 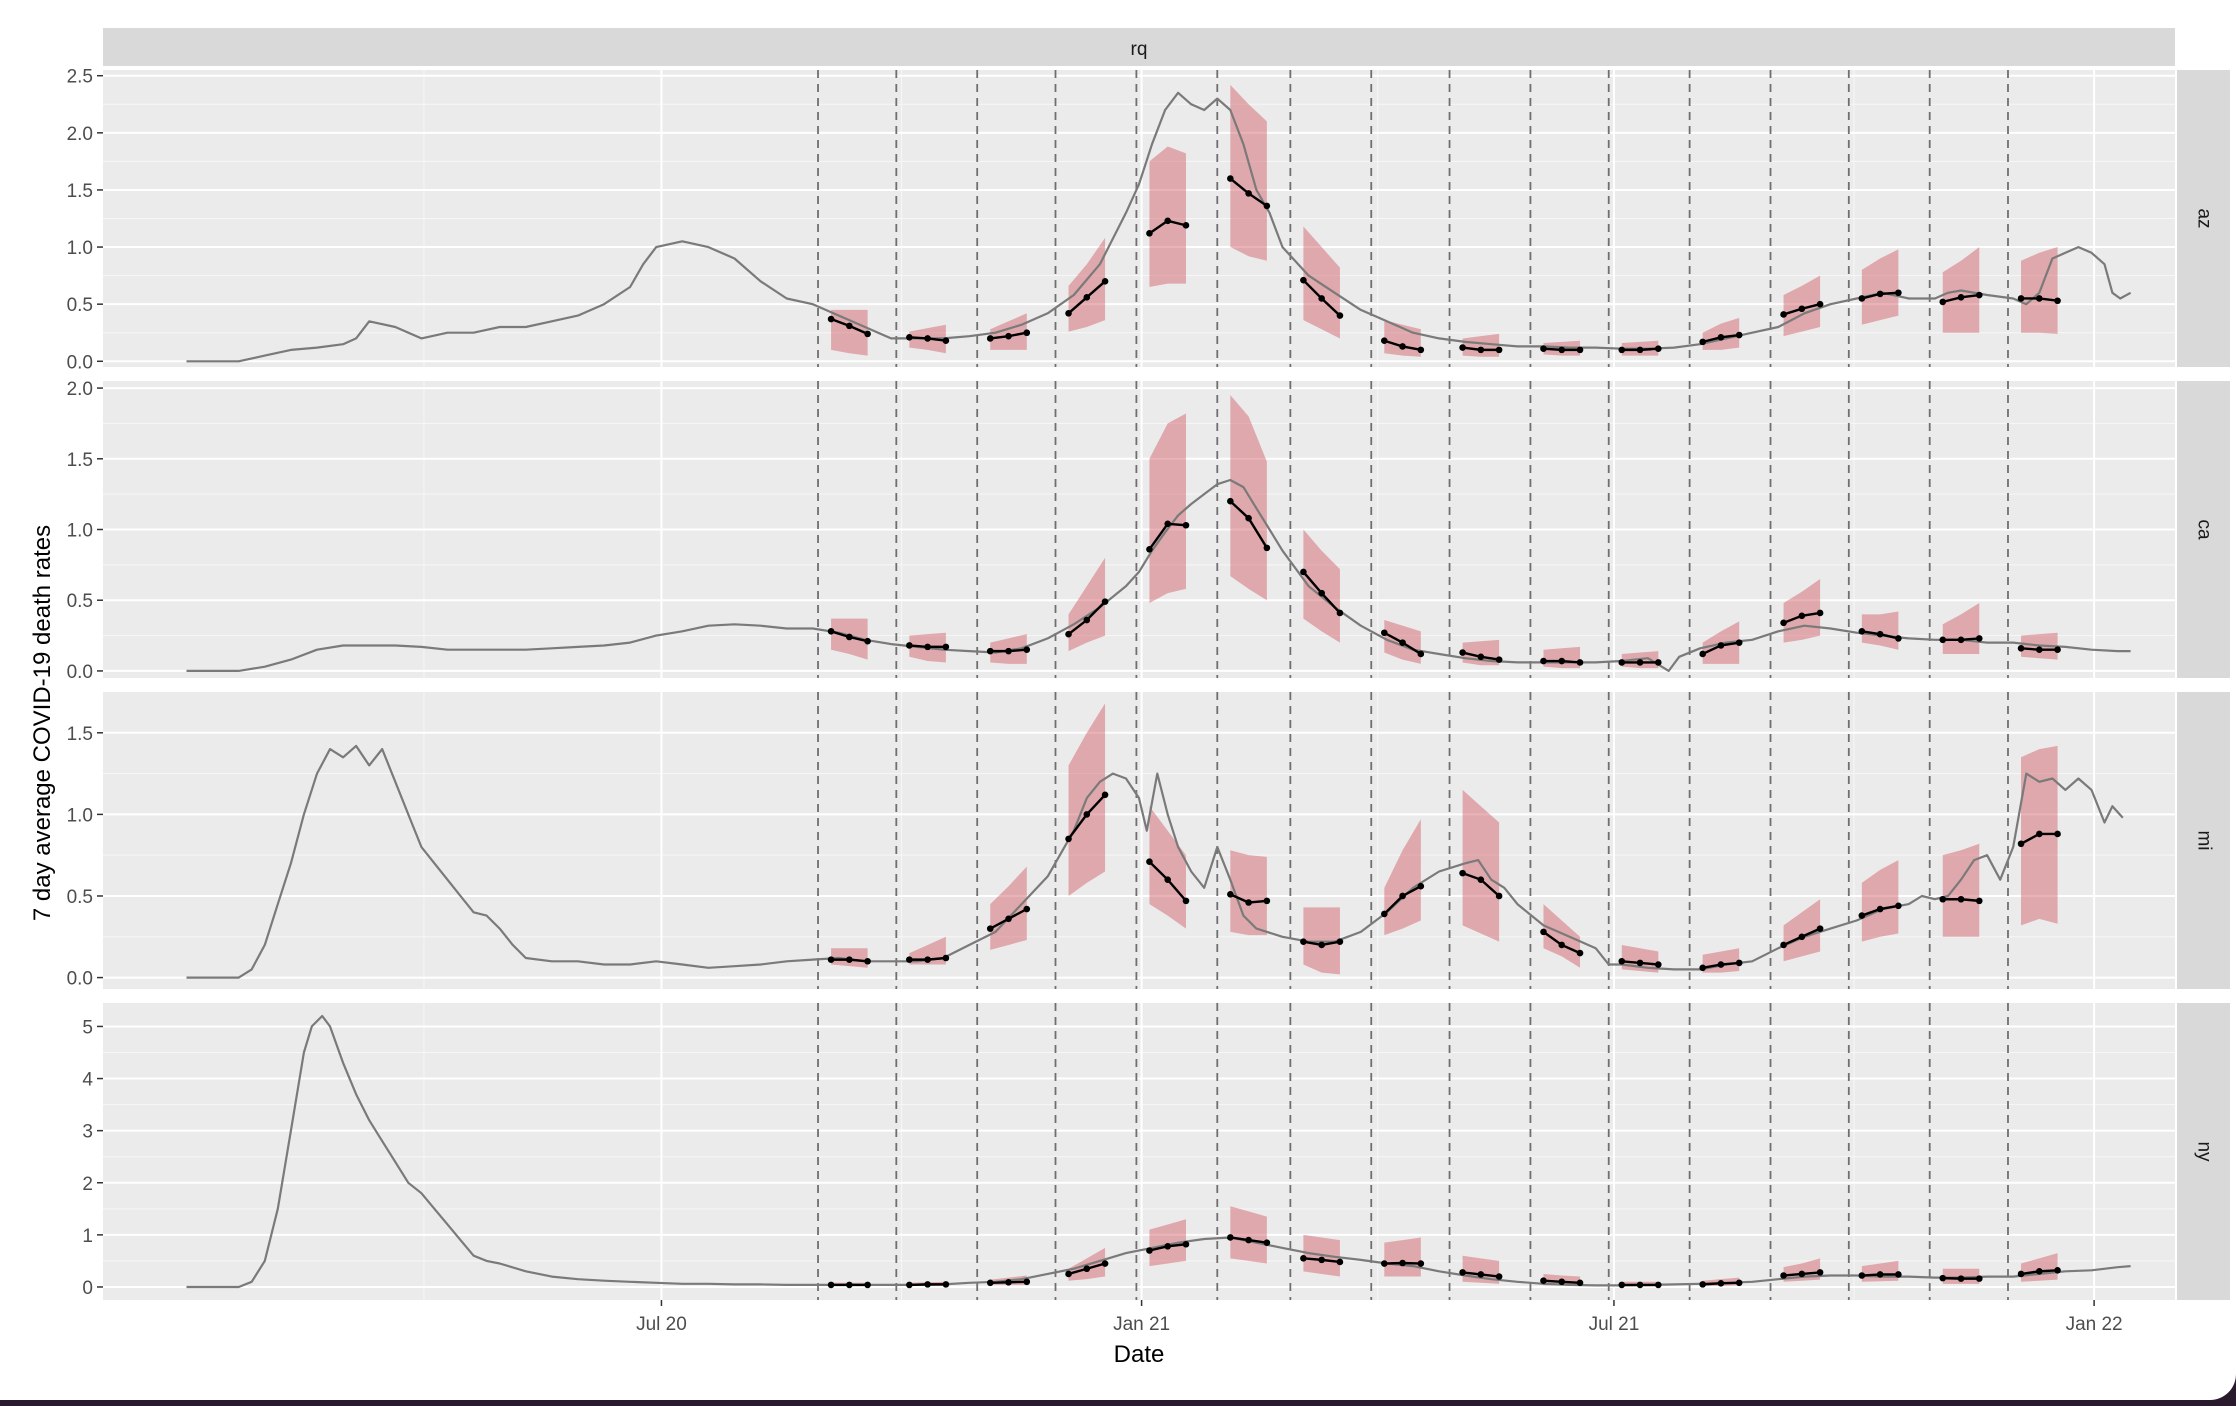 I want to click on facet-strip-label: mi, so click(x=2203, y=840).